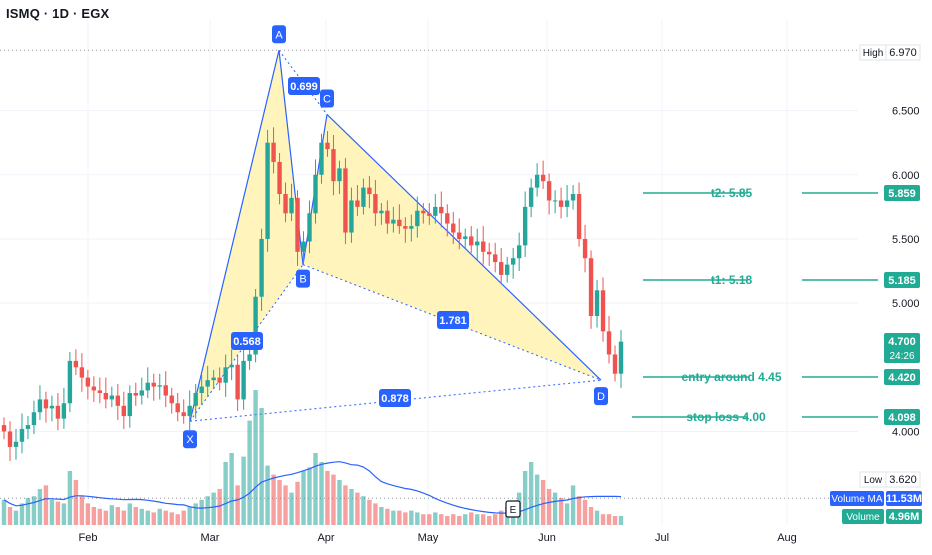  Describe the element at coordinates (732, 280) in the screenshot. I see `level-label: t1: 5.18` at that location.